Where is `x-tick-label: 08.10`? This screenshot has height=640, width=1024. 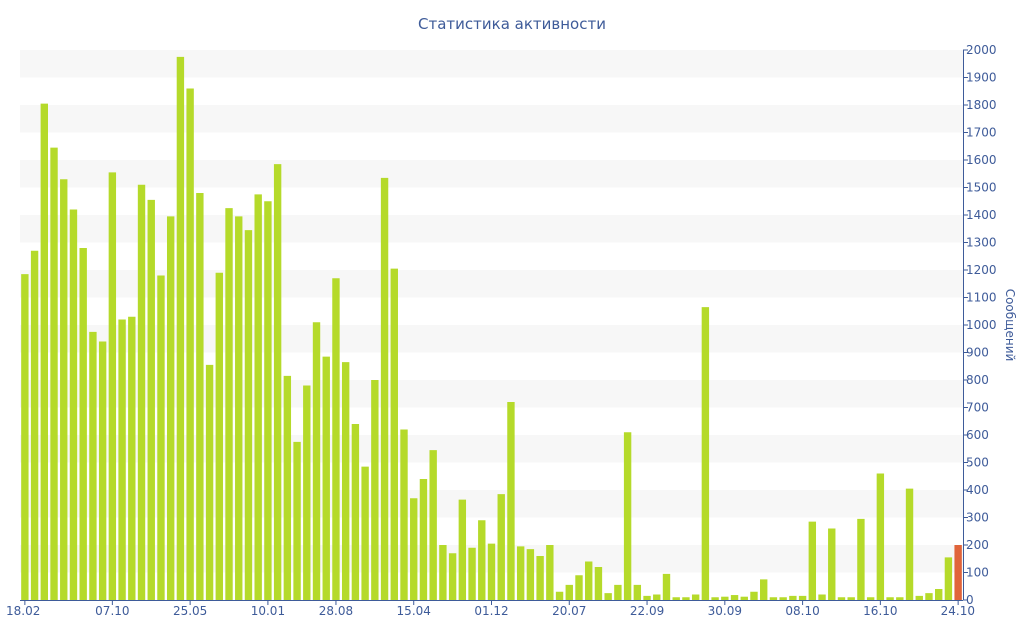
x-tick-label: 08.10 is located at coordinates (802, 611).